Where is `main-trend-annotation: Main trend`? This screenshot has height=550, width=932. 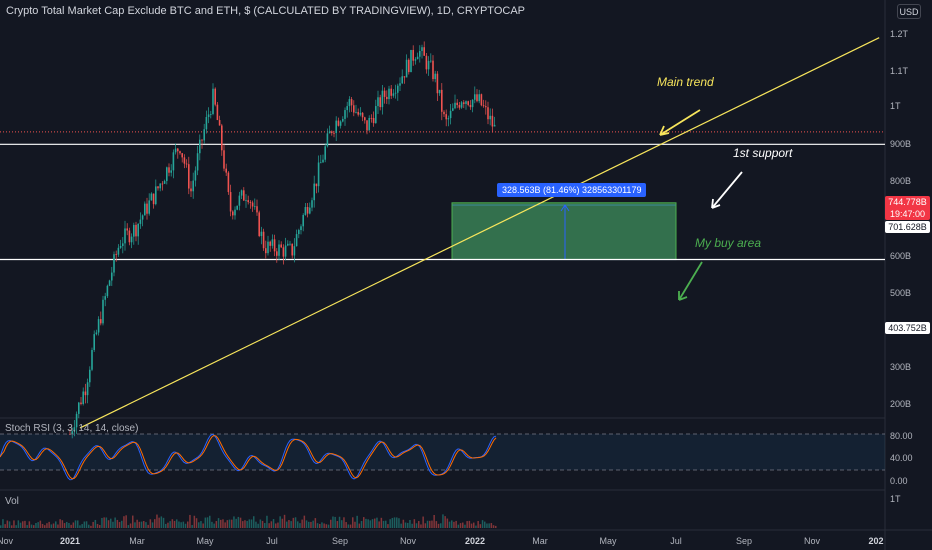
main-trend-annotation: Main trend is located at coordinates (685, 82).